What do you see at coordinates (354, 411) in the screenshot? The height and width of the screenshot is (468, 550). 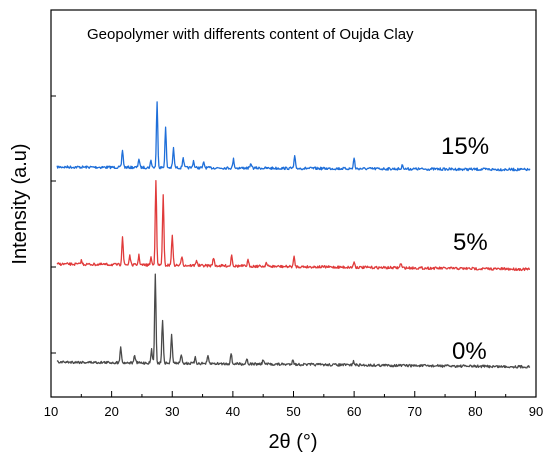 I see `x-tick-label: 60` at bounding box center [354, 411].